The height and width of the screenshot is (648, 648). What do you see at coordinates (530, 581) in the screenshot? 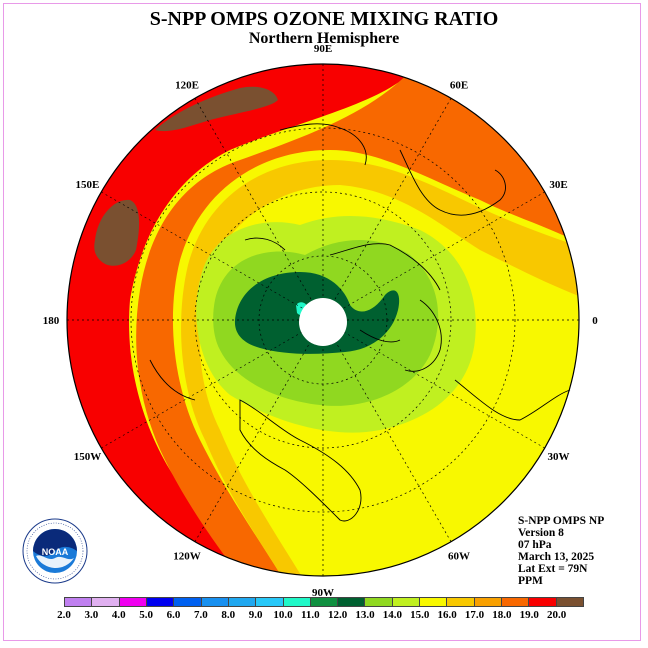
I see `info-units: PPM` at bounding box center [530, 581].